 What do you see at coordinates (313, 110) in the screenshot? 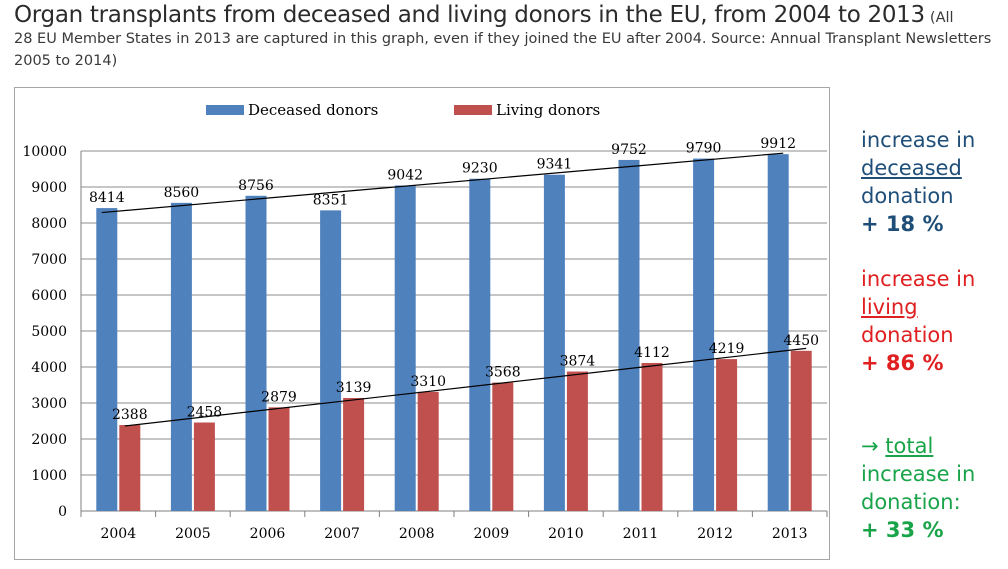
I see `legend-label-deceased: Deceased donors` at bounding box center [313, 110].